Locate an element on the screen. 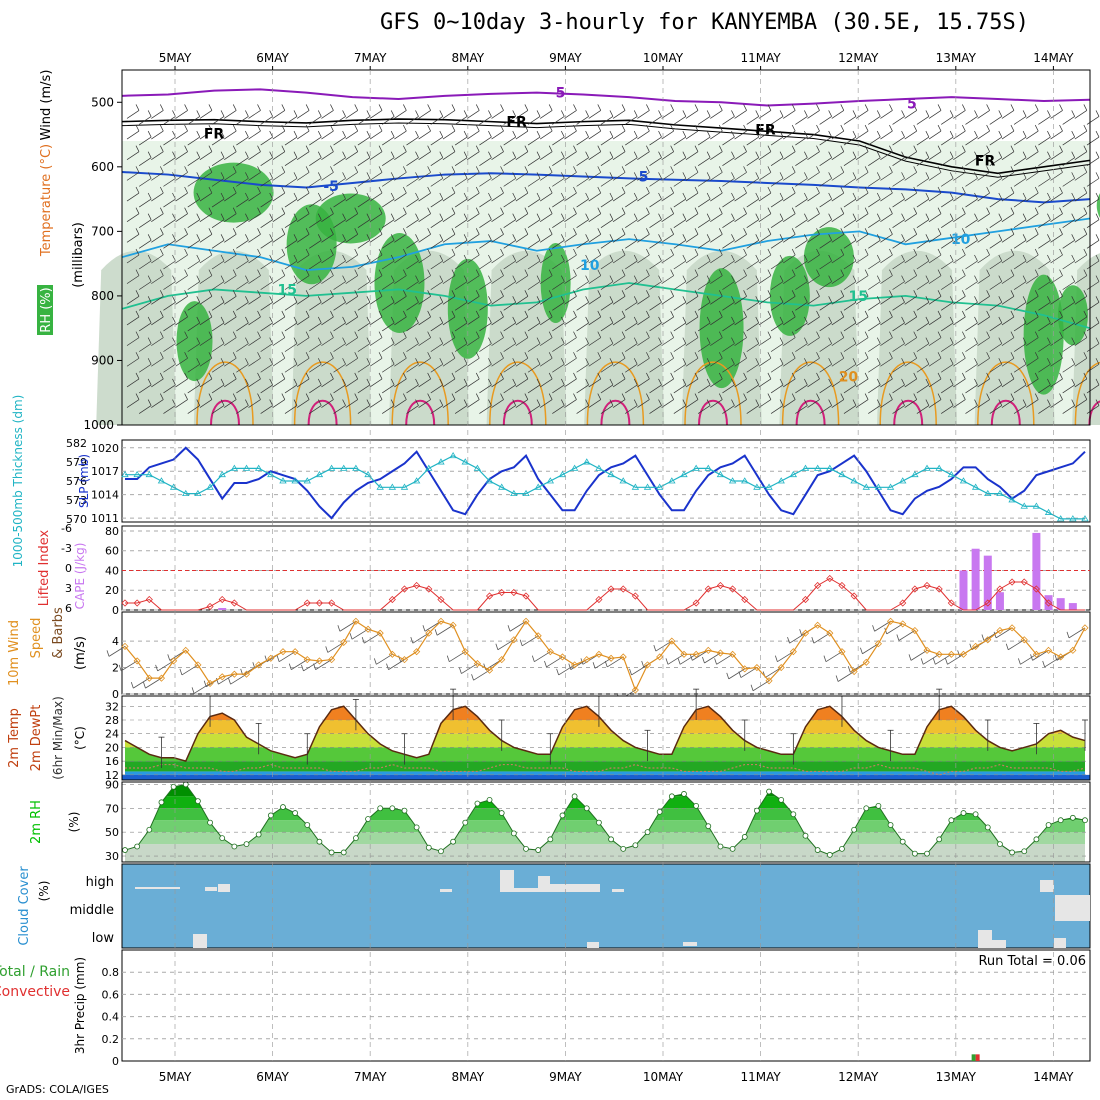 The width and height of the screenshot is (1100, 1100). rh-axis-label: RH (%) is located at coordinates (46, 309).